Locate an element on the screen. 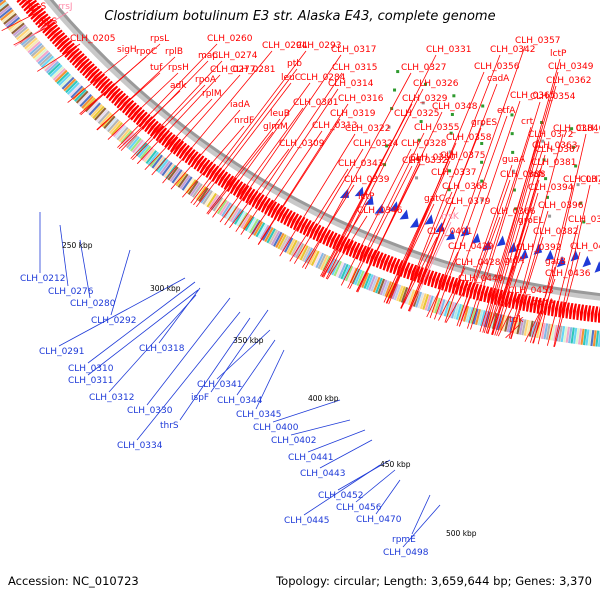 The image size is (600, 600). forward-gene-label: CLH_0314 is located at coordinates (351, 84).